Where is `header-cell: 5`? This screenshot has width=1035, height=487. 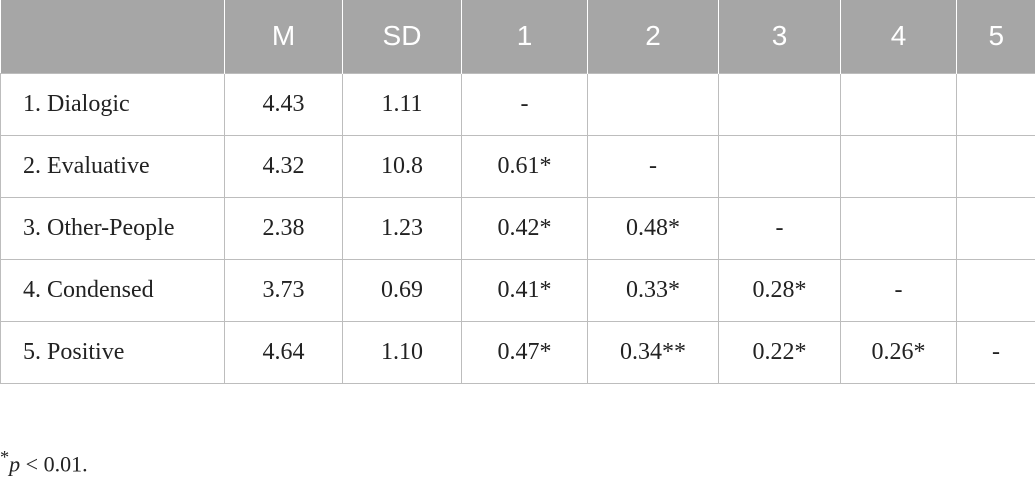 header-cell: 5 is located at coordinates (995, 36).